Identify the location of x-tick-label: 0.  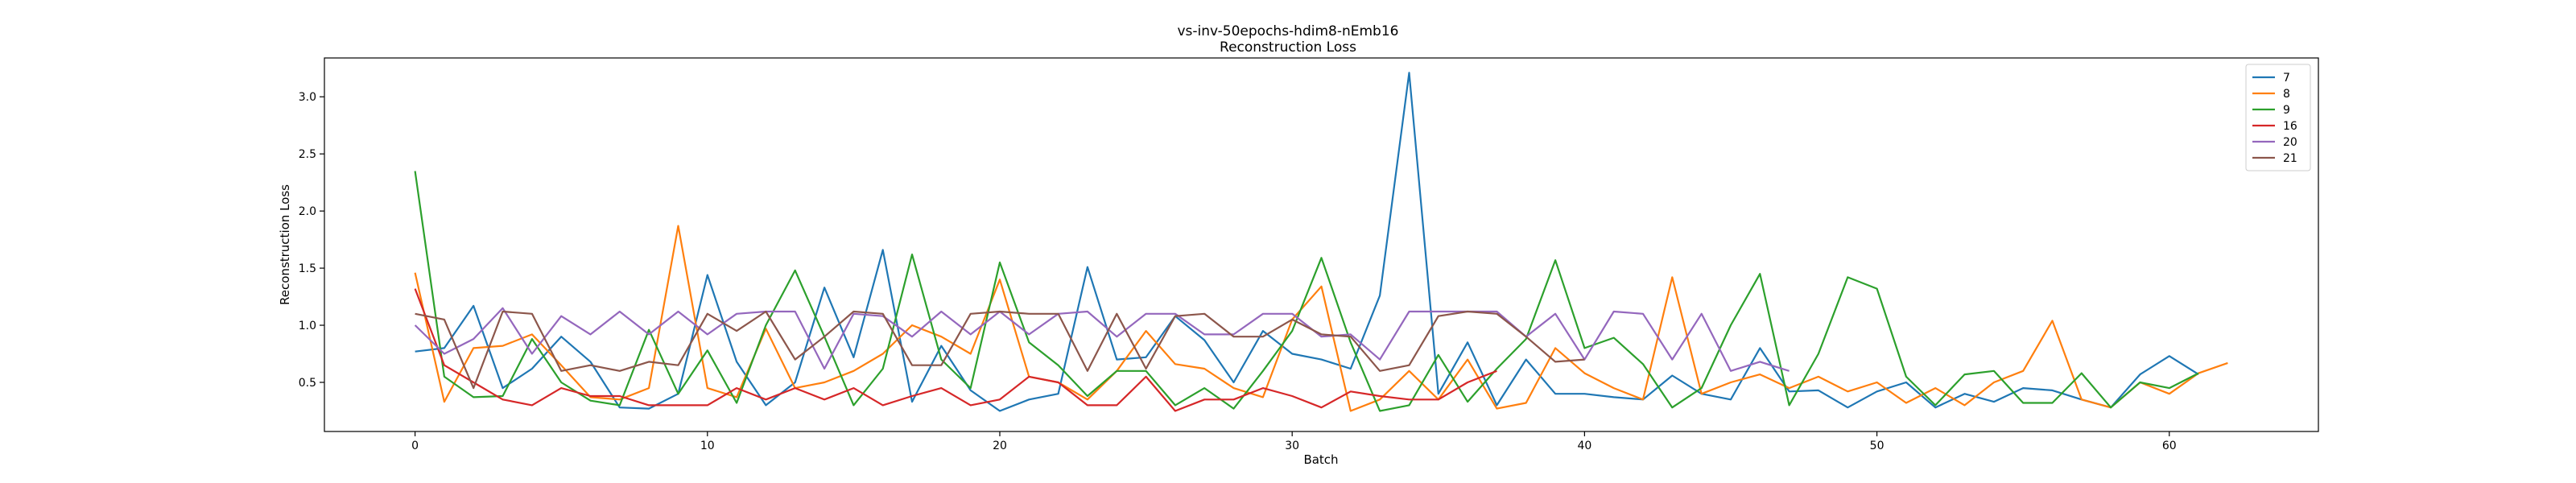
(415, 446).